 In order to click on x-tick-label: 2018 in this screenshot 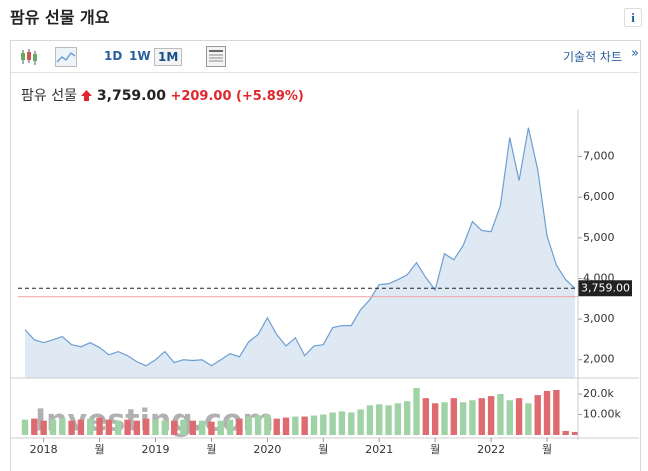, I will do `click(44, 449)`.